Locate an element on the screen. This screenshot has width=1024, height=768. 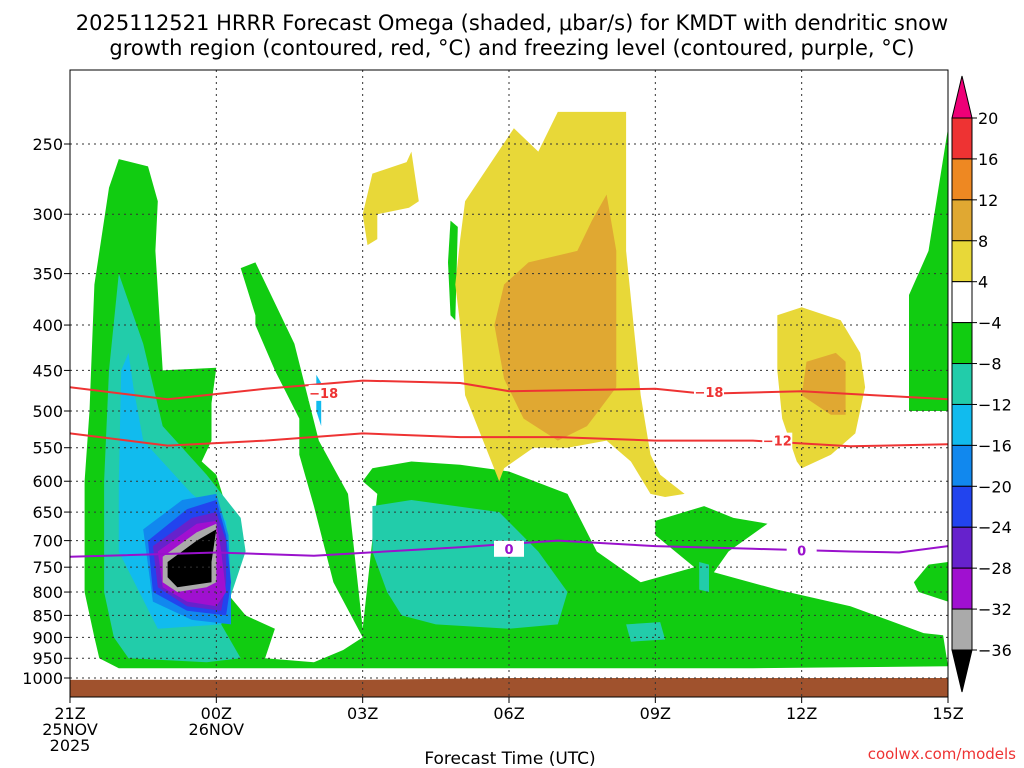
colorbar-bottom-arrow is located at coordinates (962, 671).